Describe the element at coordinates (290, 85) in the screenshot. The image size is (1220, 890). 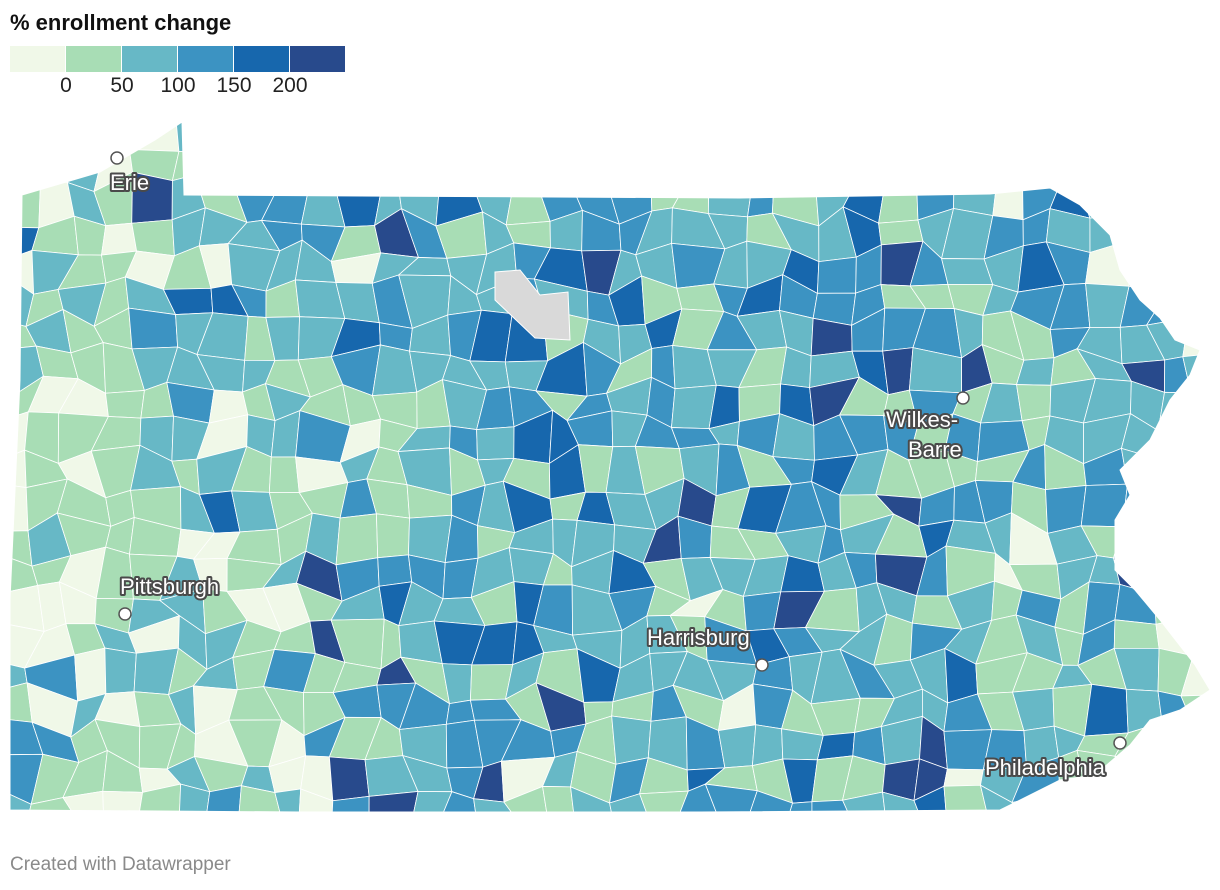
I see `legend-tick: 200` at that location.